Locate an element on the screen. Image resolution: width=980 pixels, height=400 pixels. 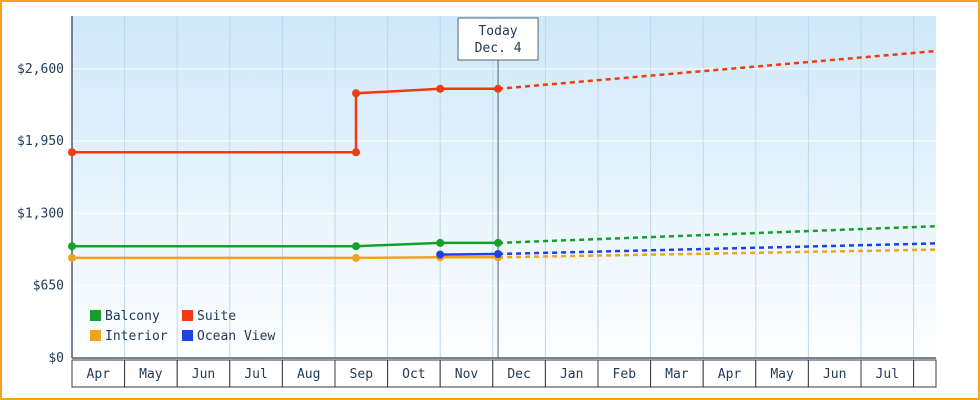
today-box is located at coordinates (498, 39).